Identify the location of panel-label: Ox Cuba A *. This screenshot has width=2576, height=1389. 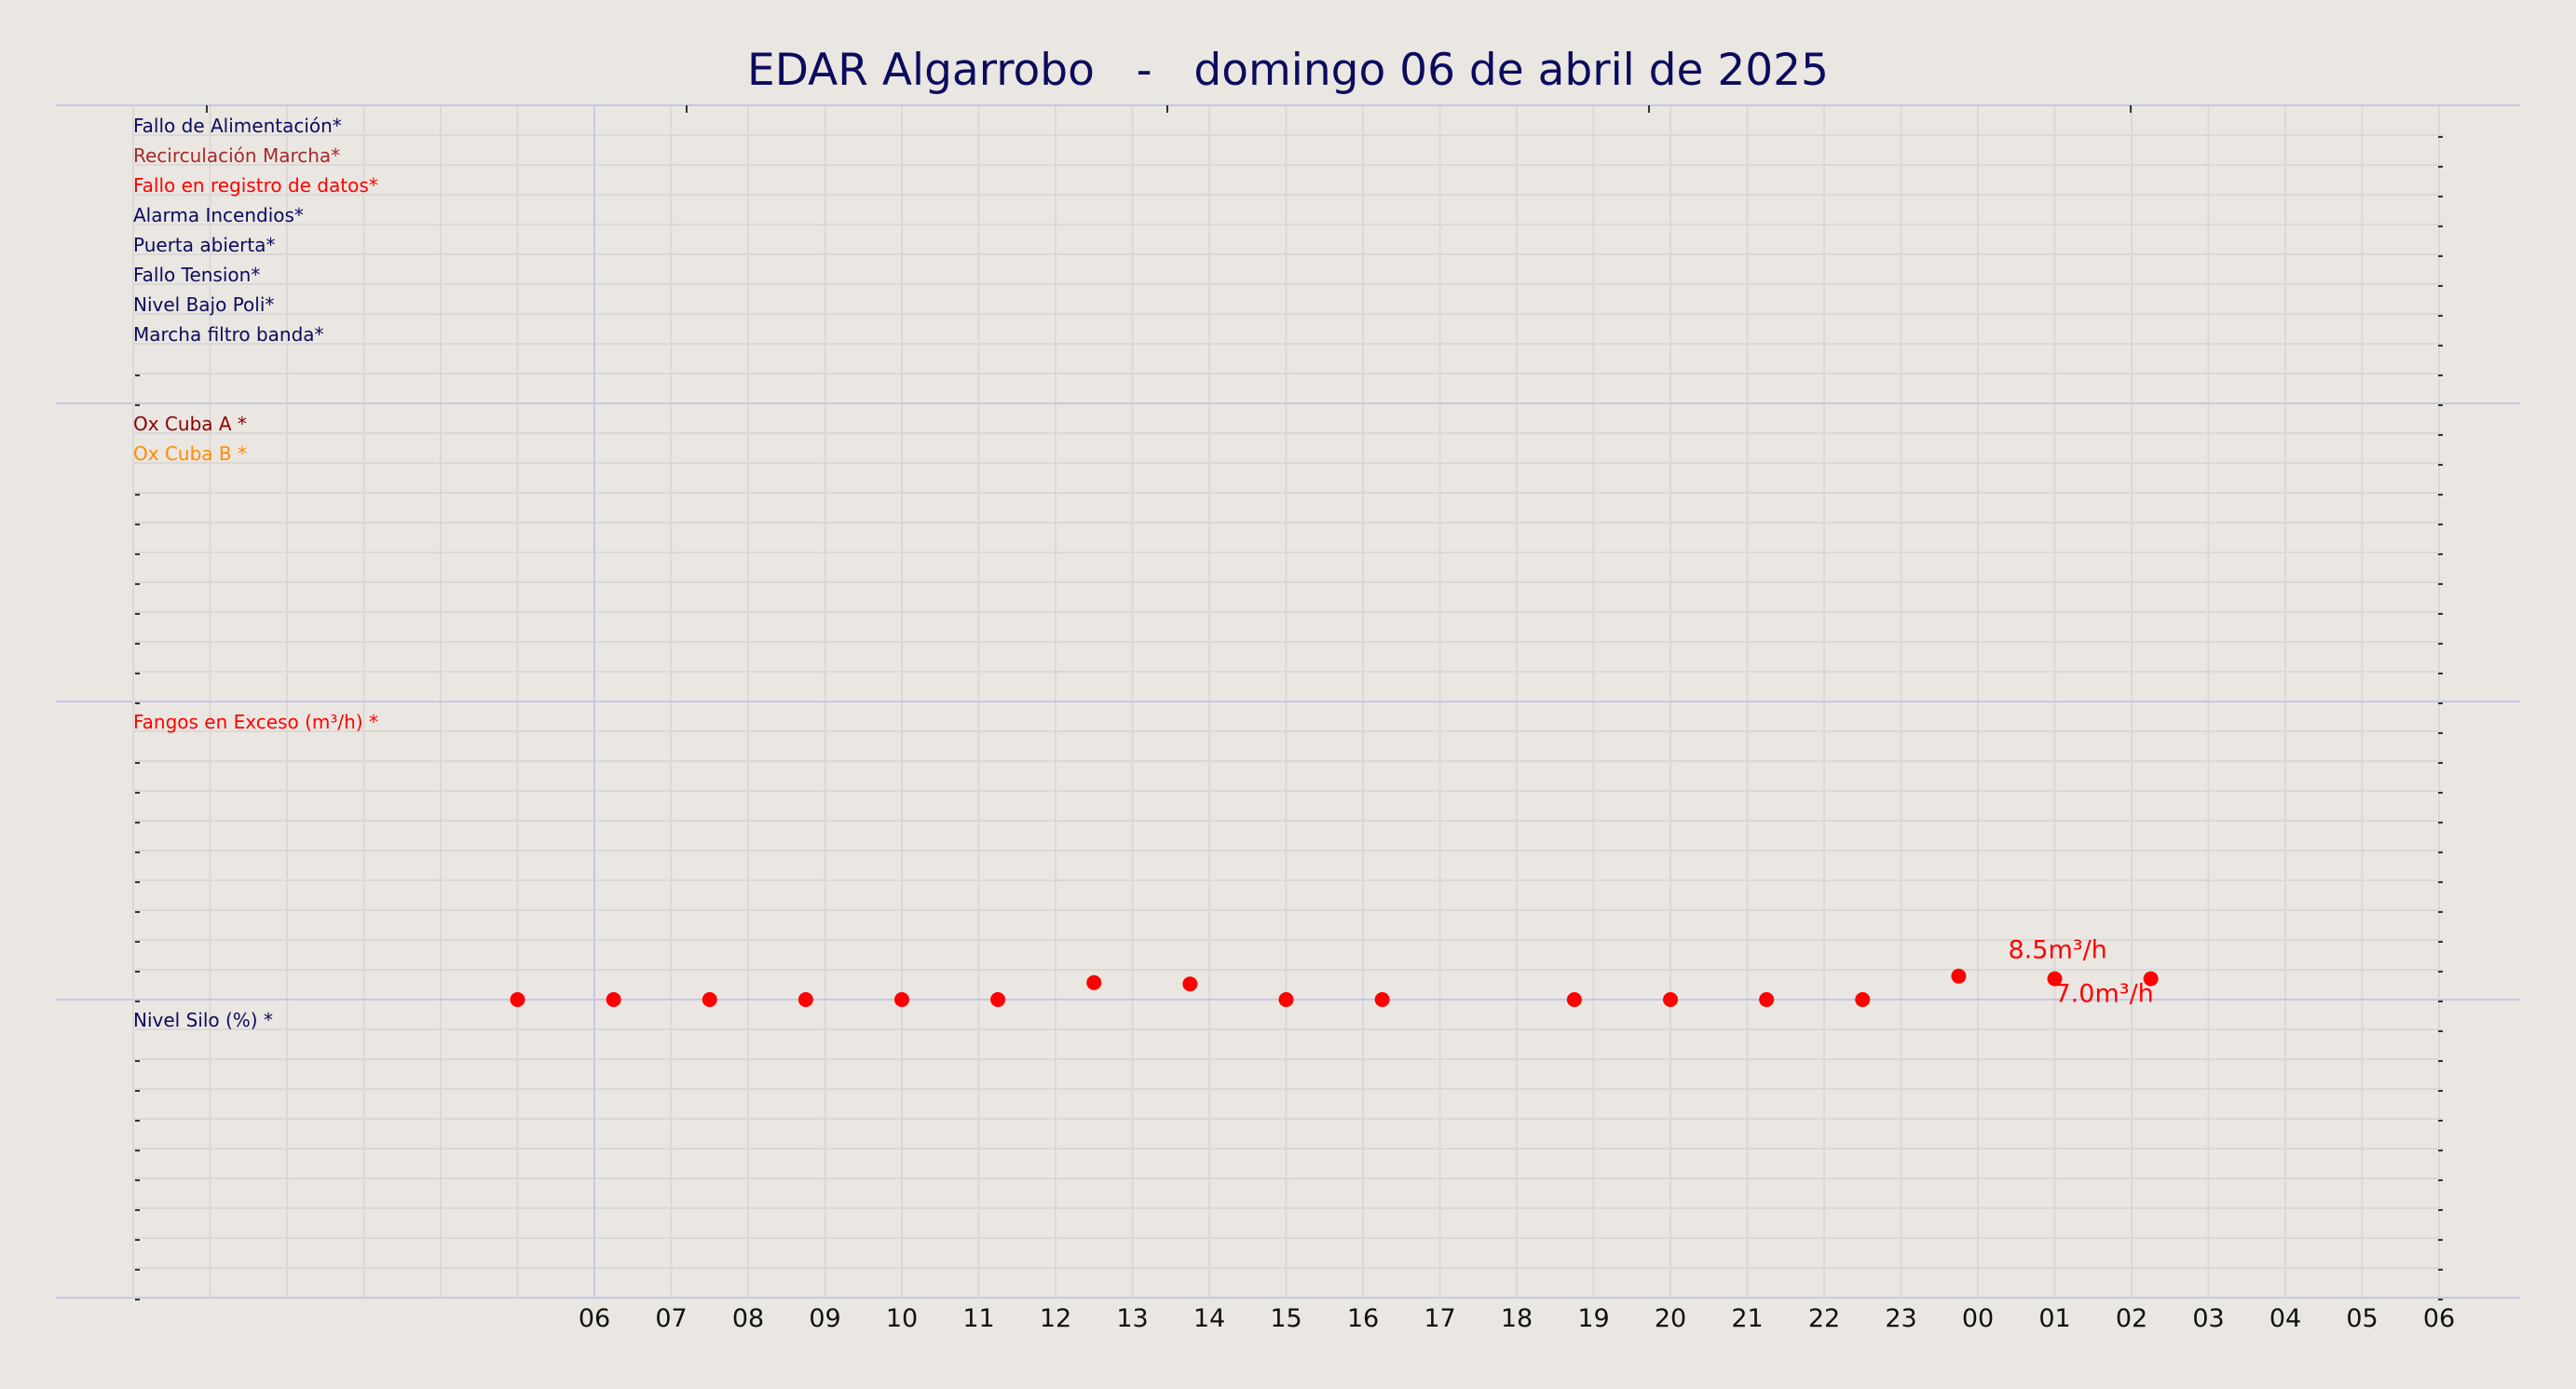
(190, 424).